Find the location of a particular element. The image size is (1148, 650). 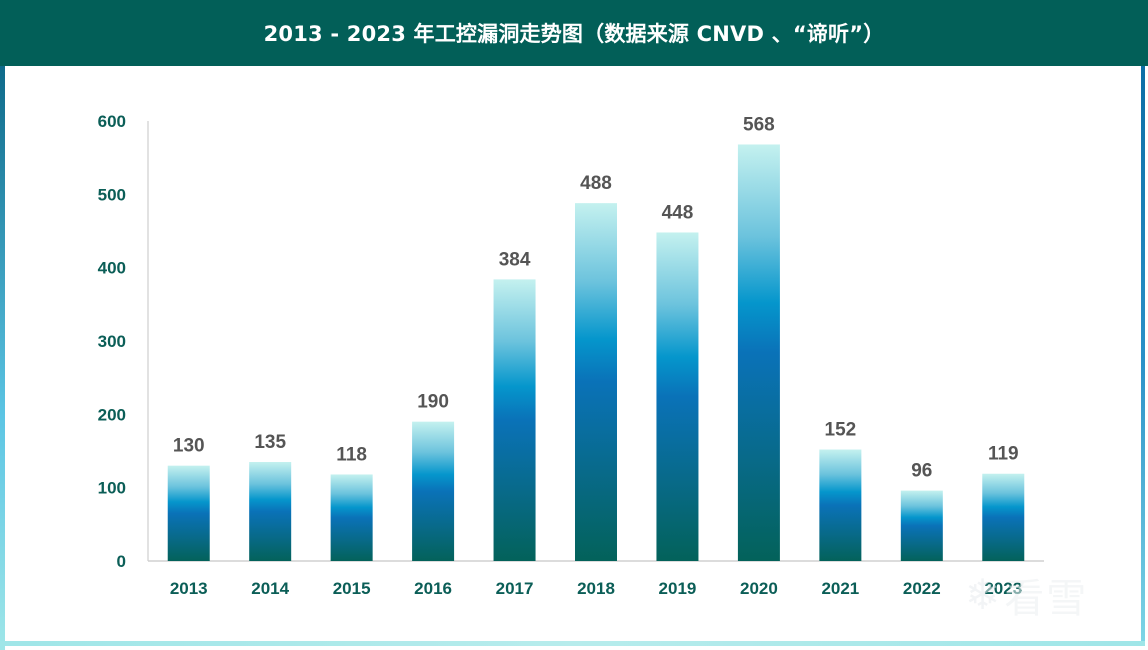

y-tick-label: 600 is located at coordinates (112, 121).